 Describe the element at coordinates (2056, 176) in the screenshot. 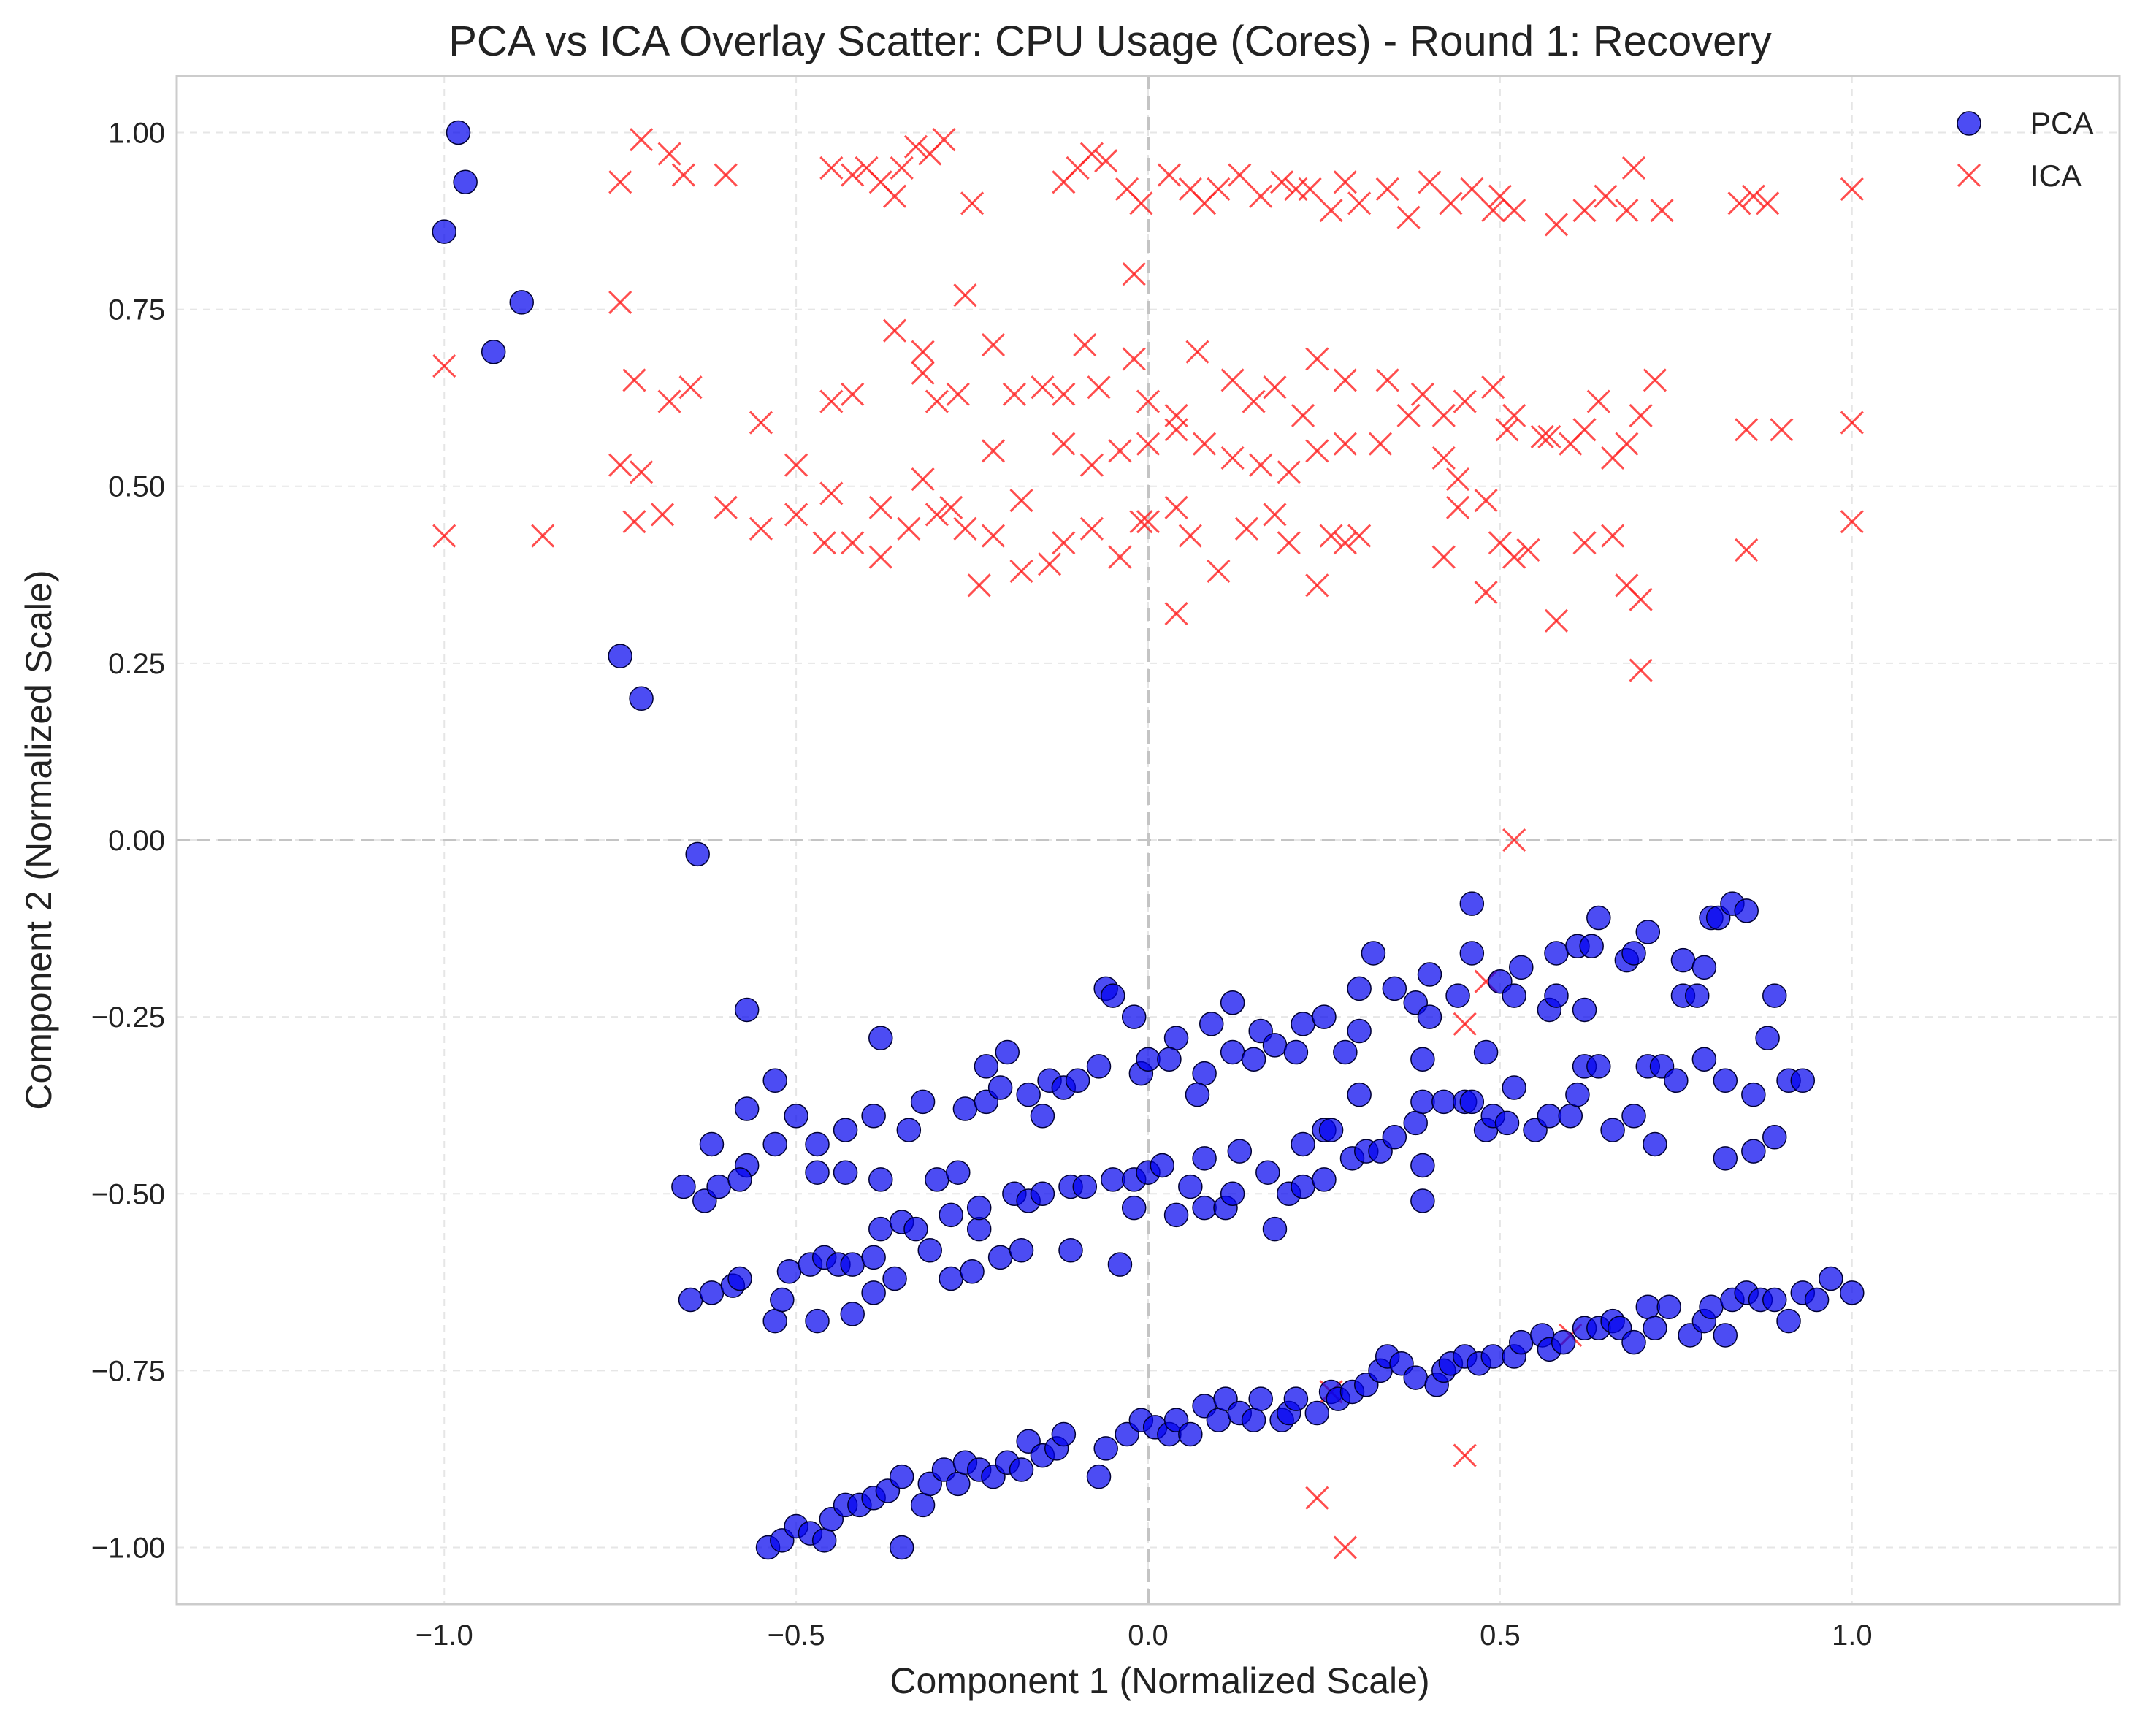

I see `legend-ica-label: ICA` at that location.